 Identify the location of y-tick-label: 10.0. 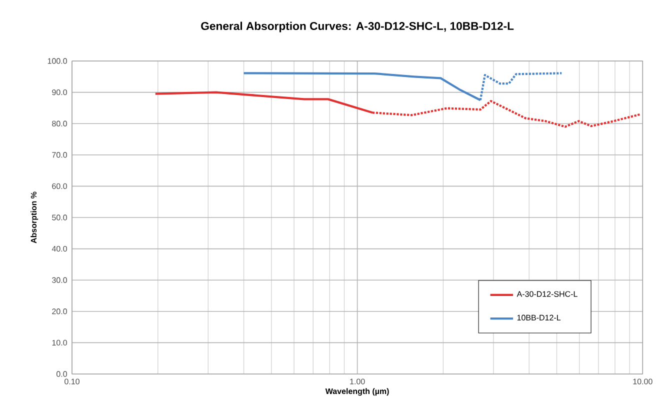
(59, 343).